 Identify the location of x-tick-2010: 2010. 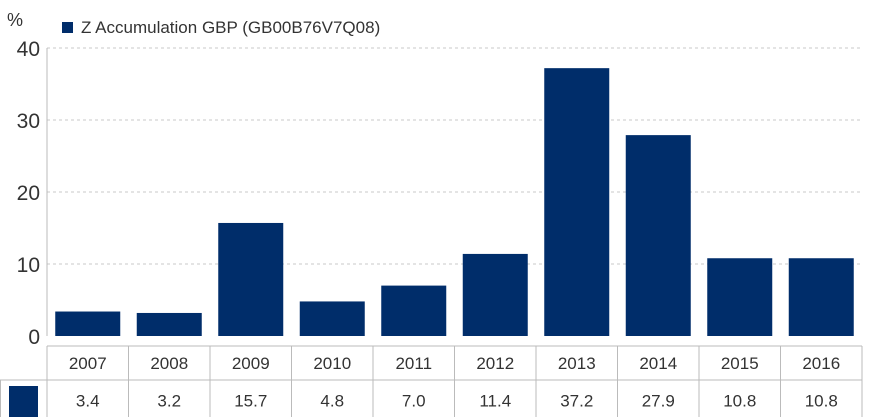
(332, 363).